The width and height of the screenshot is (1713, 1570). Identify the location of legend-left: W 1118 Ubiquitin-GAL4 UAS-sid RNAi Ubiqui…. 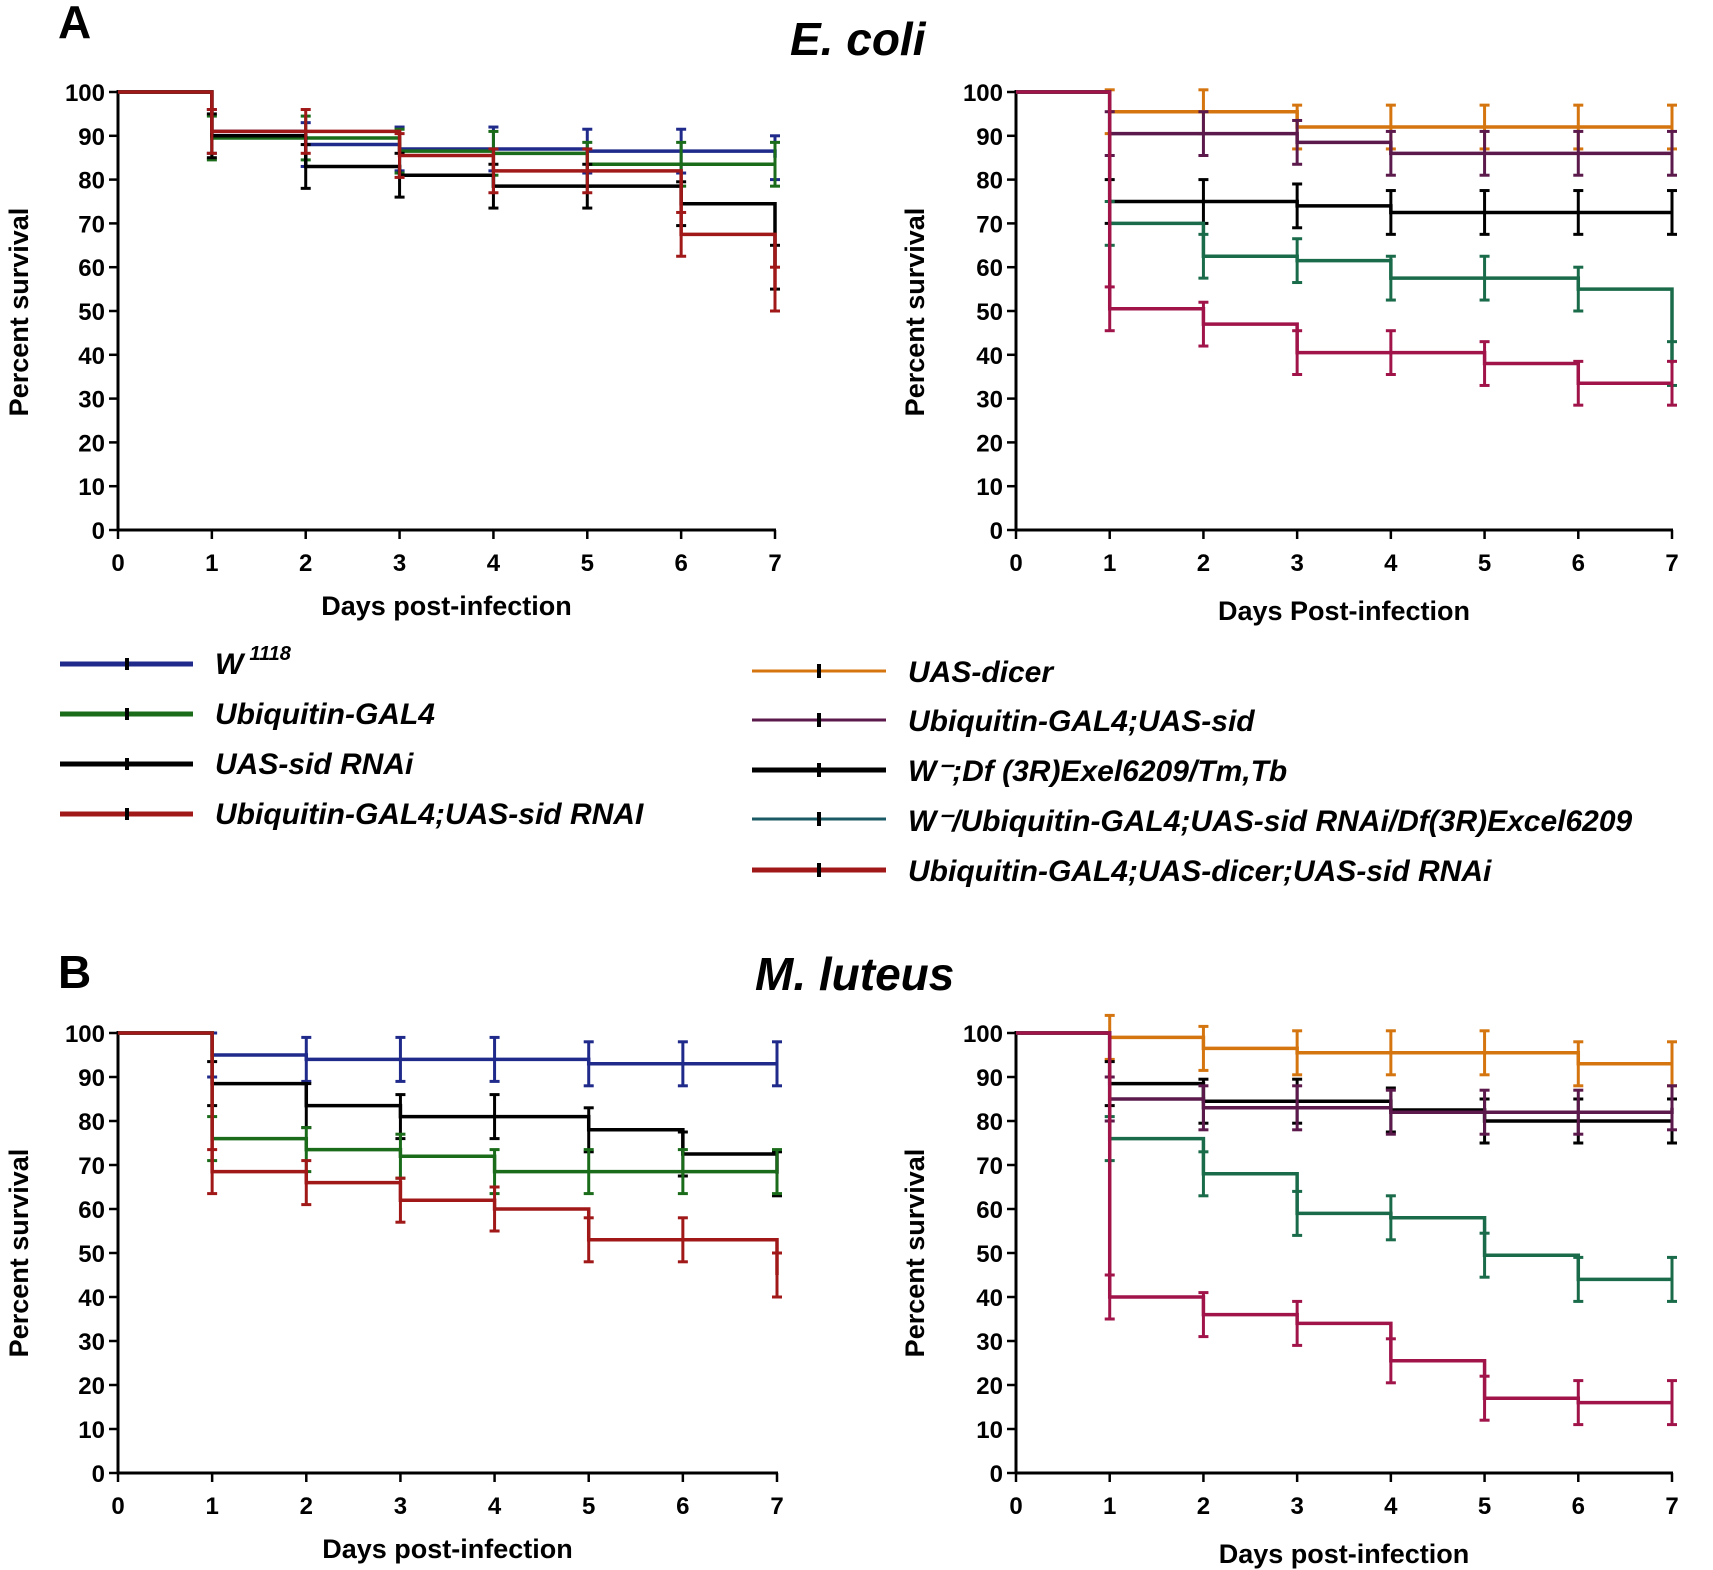
(352, 737).